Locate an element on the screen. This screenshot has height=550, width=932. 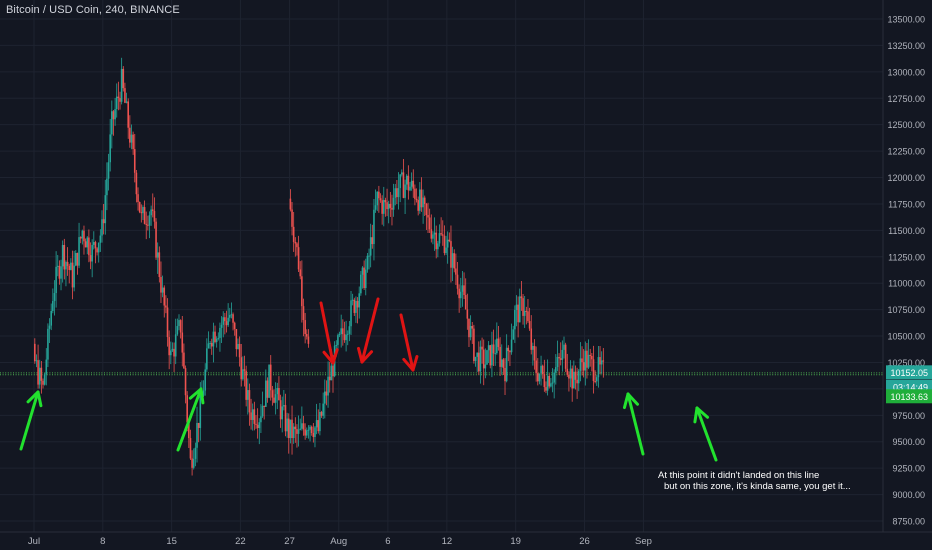
y-tick-label: 10250.00 is located at coordinates (906, 363).